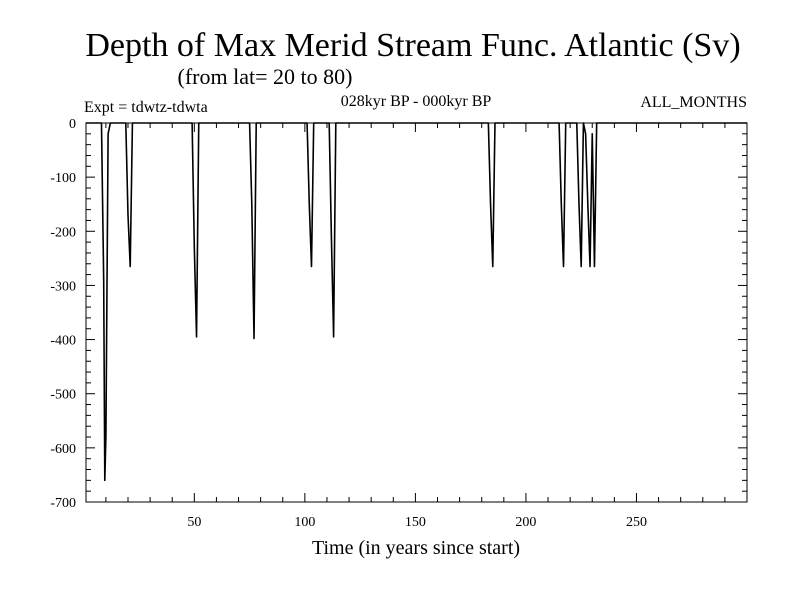 This screenshot has height=600, width=800. What do you see at coordinates (63, 503) in the screenshot?
I see `y-tick-label: -700` at bounding box center [63, 503].